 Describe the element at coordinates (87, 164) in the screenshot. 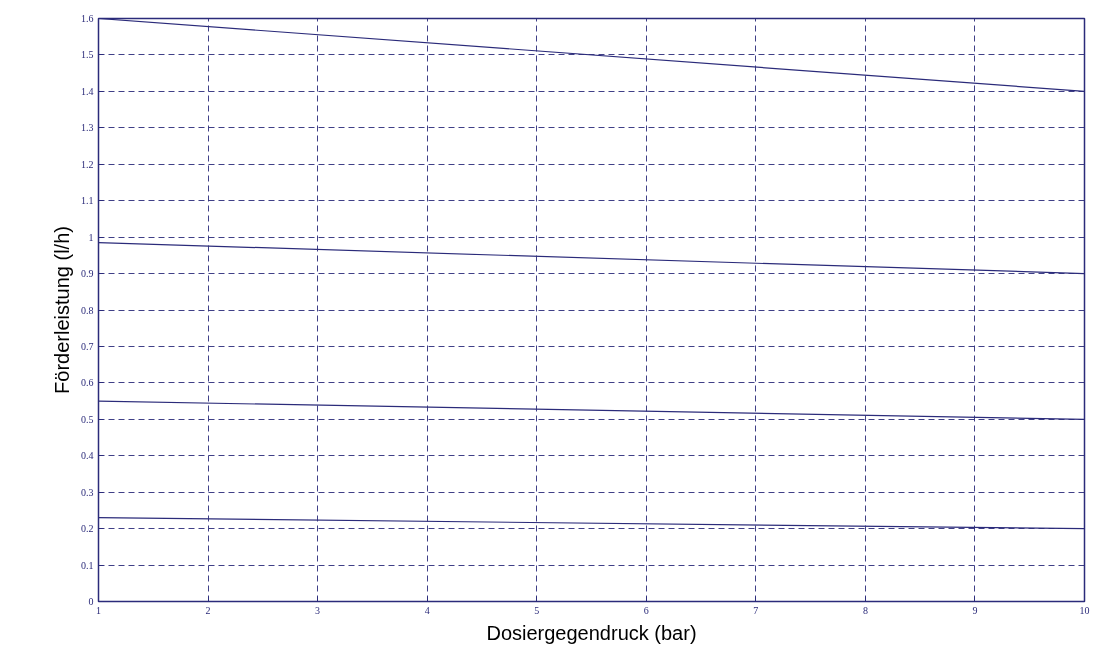

I see `y-tick-label: 1.2` at that location.